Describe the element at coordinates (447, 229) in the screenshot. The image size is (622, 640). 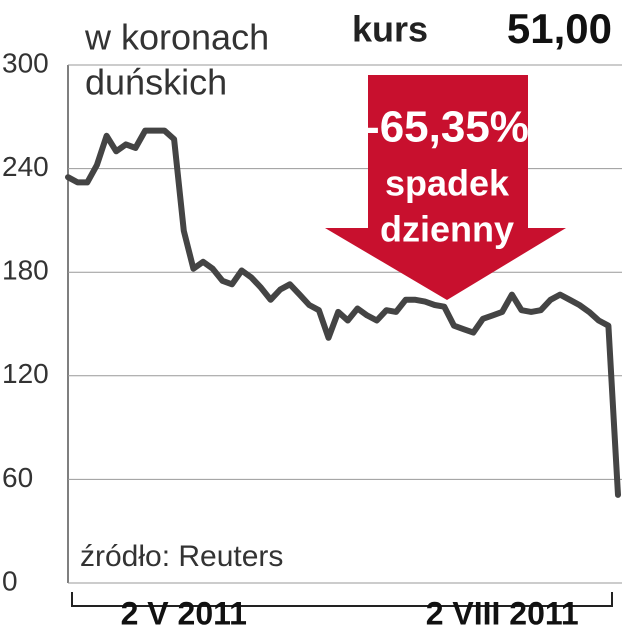
I see `callout-text: dzienny` at that location.